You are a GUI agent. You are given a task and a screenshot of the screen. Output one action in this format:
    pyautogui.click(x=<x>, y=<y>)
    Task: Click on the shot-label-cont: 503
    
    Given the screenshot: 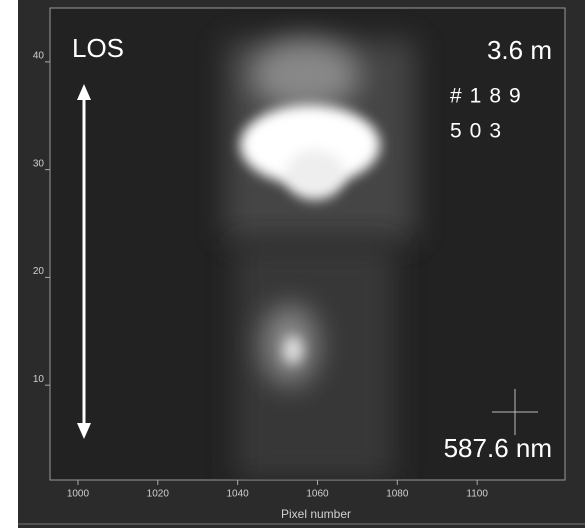 What is the action you would take?
    pyautogui.click(x=479, y=131)
    